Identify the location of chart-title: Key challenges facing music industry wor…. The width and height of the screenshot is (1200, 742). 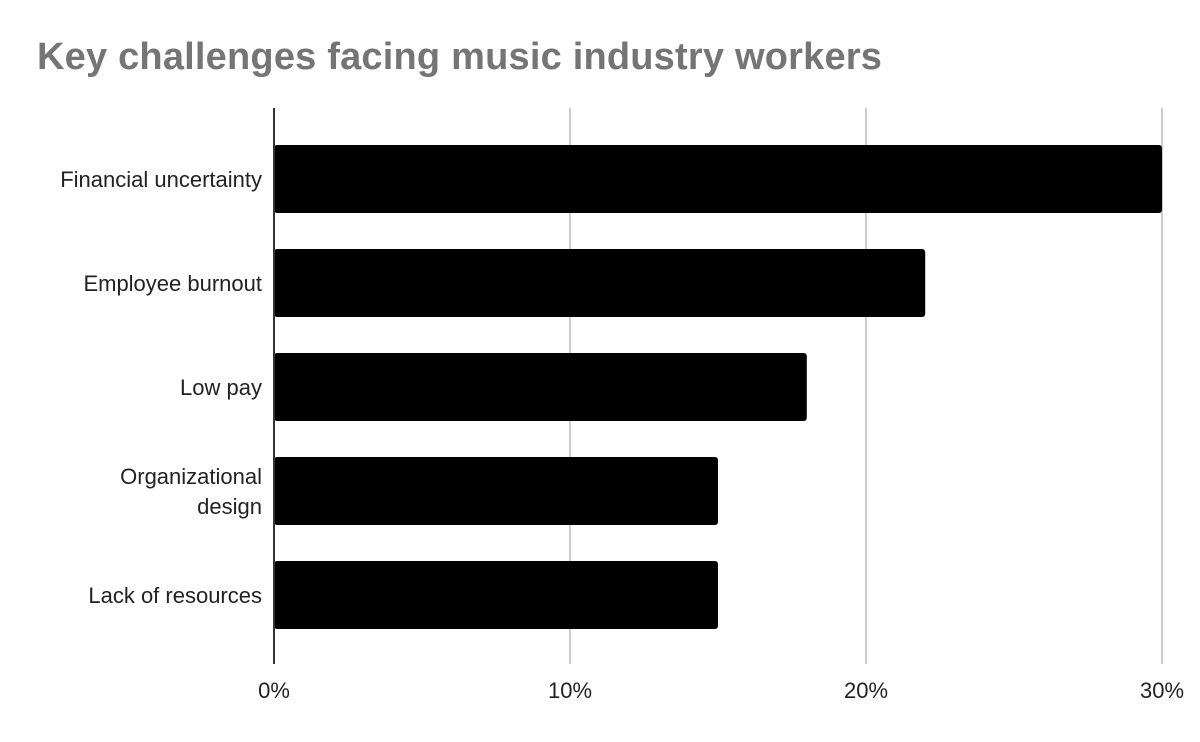
(460, 57).